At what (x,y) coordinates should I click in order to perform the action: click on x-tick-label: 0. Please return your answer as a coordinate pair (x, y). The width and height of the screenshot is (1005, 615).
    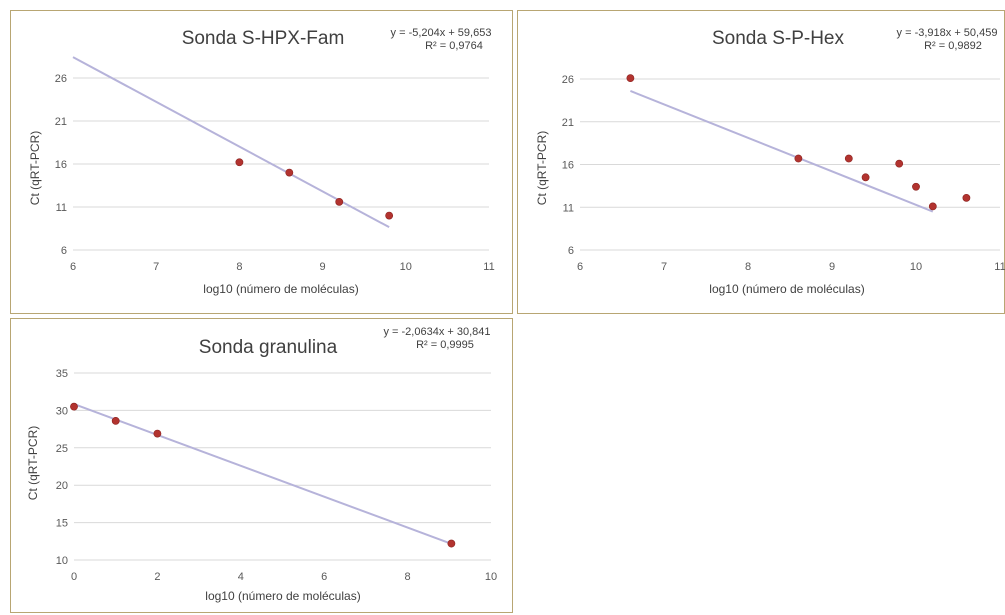
    Looking at the image, I should click on (74, 577).